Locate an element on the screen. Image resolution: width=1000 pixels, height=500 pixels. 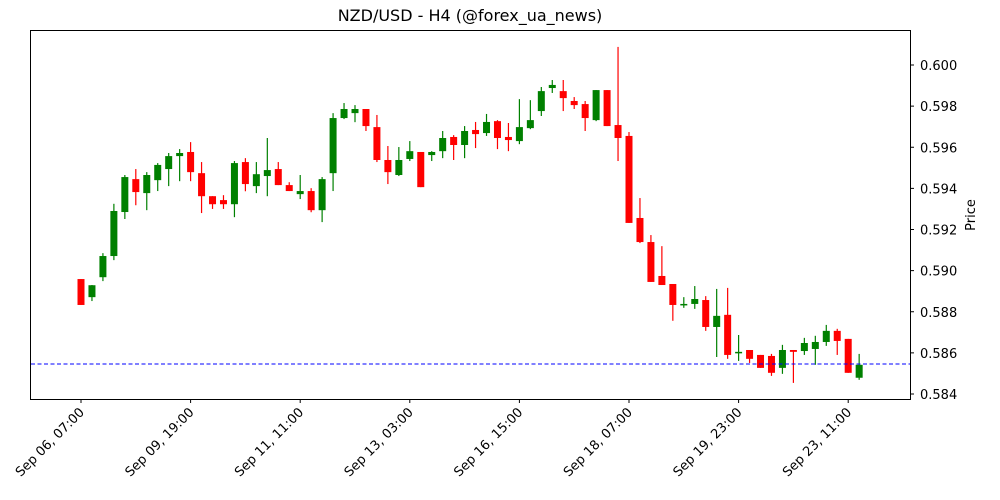
x-tick-label: Sep 18, 07:00 is located at coordinates (598, 442).